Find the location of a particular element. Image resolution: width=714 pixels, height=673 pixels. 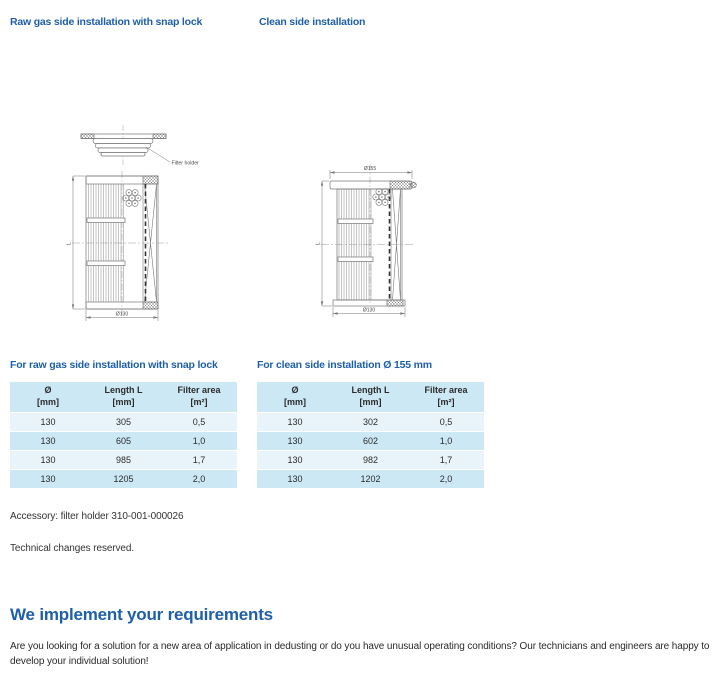

table-cell: 302 is located at coordinates (370, 422).